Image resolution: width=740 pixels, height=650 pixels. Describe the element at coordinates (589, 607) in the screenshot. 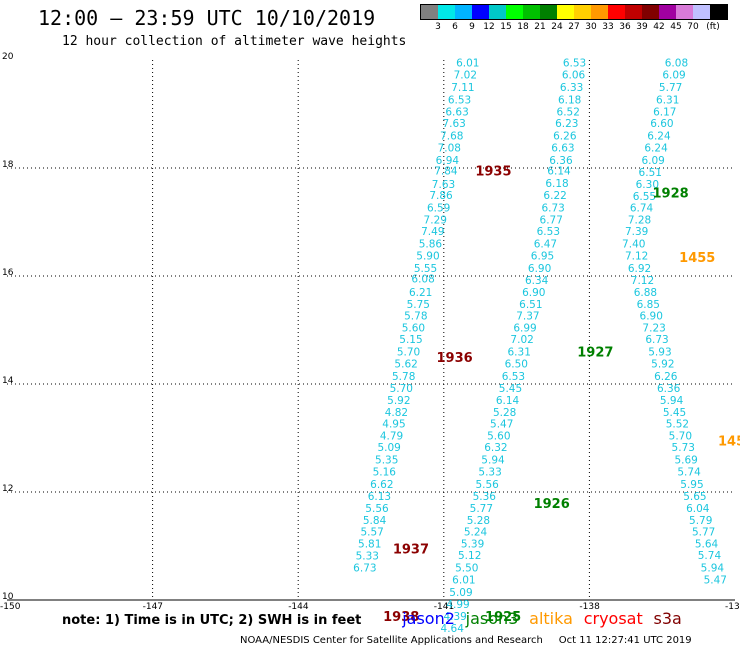

I see `x-tick-label: -138` at that location.